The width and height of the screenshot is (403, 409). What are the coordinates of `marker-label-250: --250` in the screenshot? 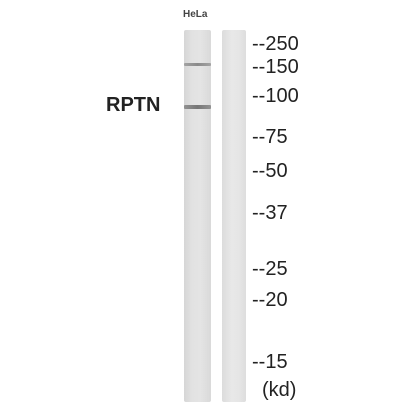 It's located at (275, 44).